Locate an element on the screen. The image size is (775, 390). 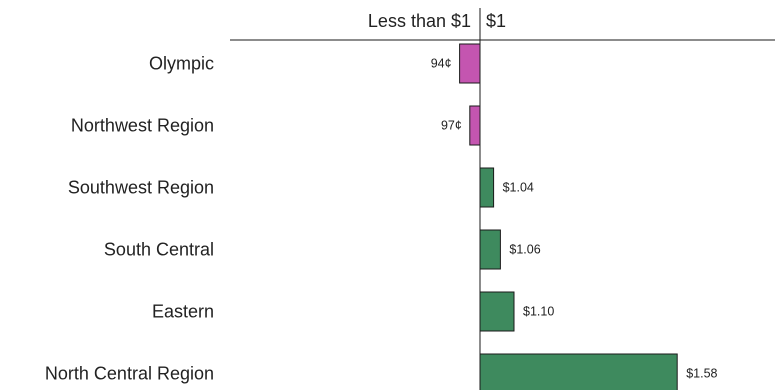
value-label: 94¢ is located at coordinates (441, 64).